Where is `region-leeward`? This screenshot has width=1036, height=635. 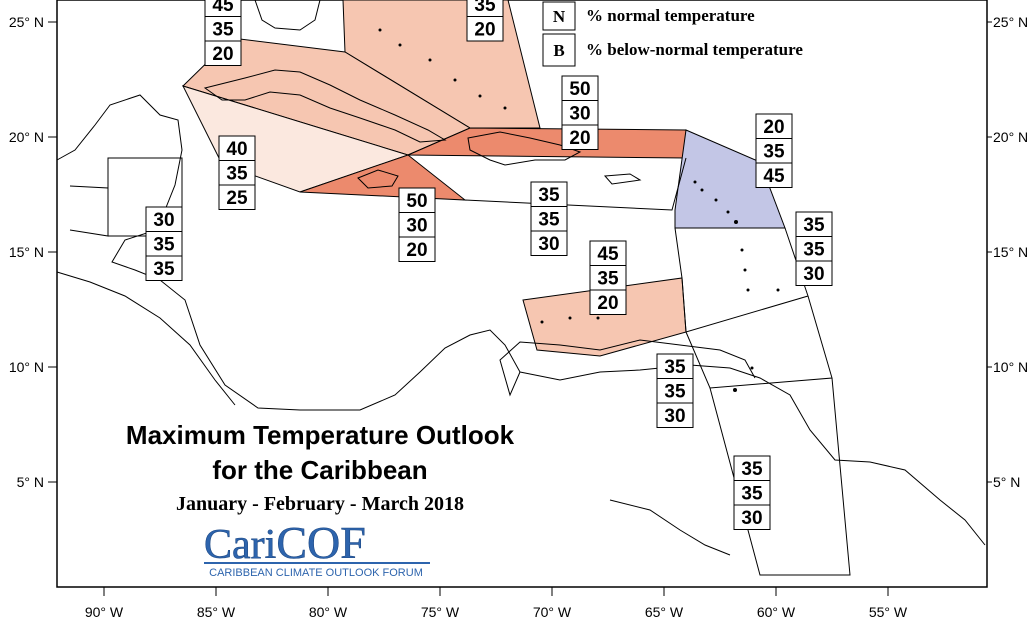 region-leeward is located at coordinates (730, 179).